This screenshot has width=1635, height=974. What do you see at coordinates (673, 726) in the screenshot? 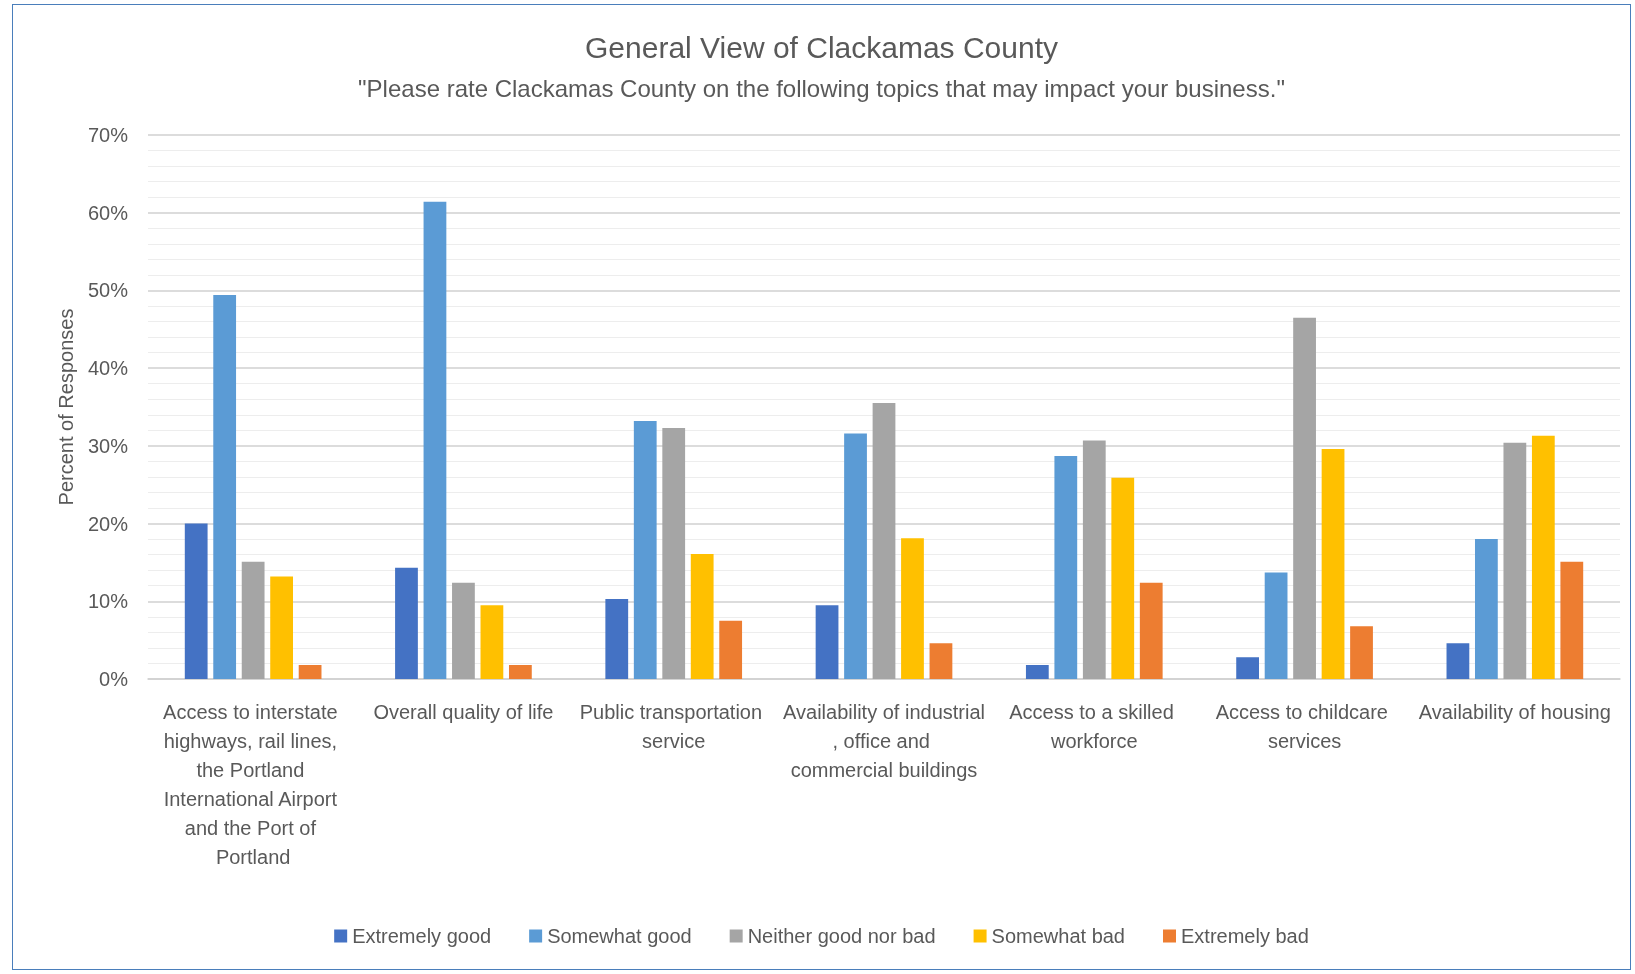
I see `x-tick-label: Public transportation service` at bounding box center [673, 726].